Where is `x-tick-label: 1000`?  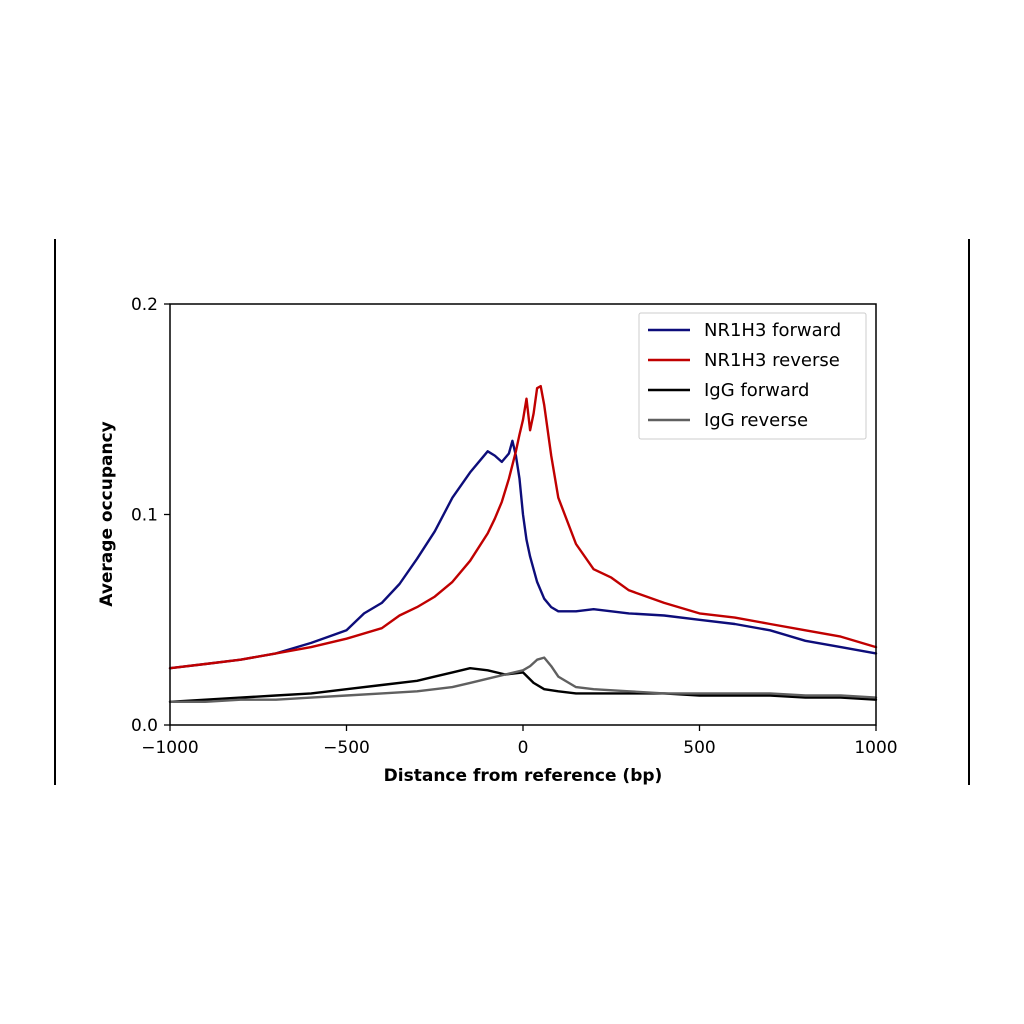 x-tick-label: 1000 is located at coordinates (875, 748).